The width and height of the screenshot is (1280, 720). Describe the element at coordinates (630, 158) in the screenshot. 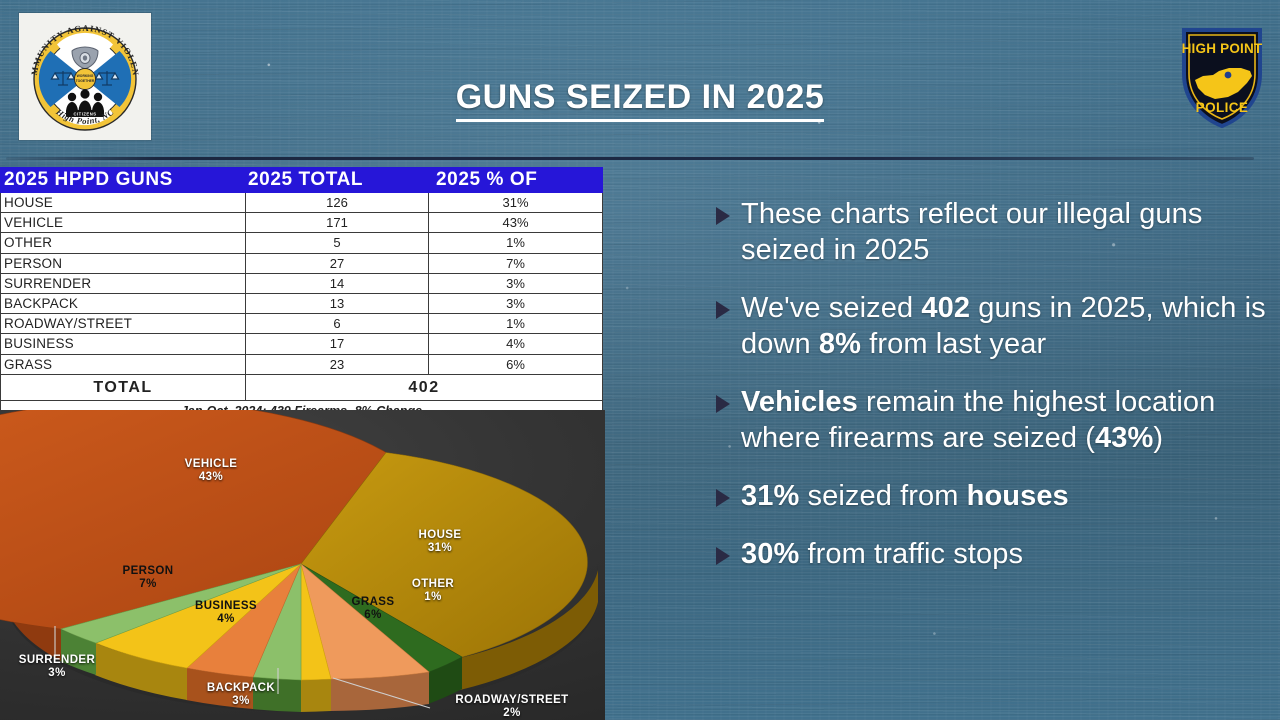

I see `title-divider-rule` at that location.